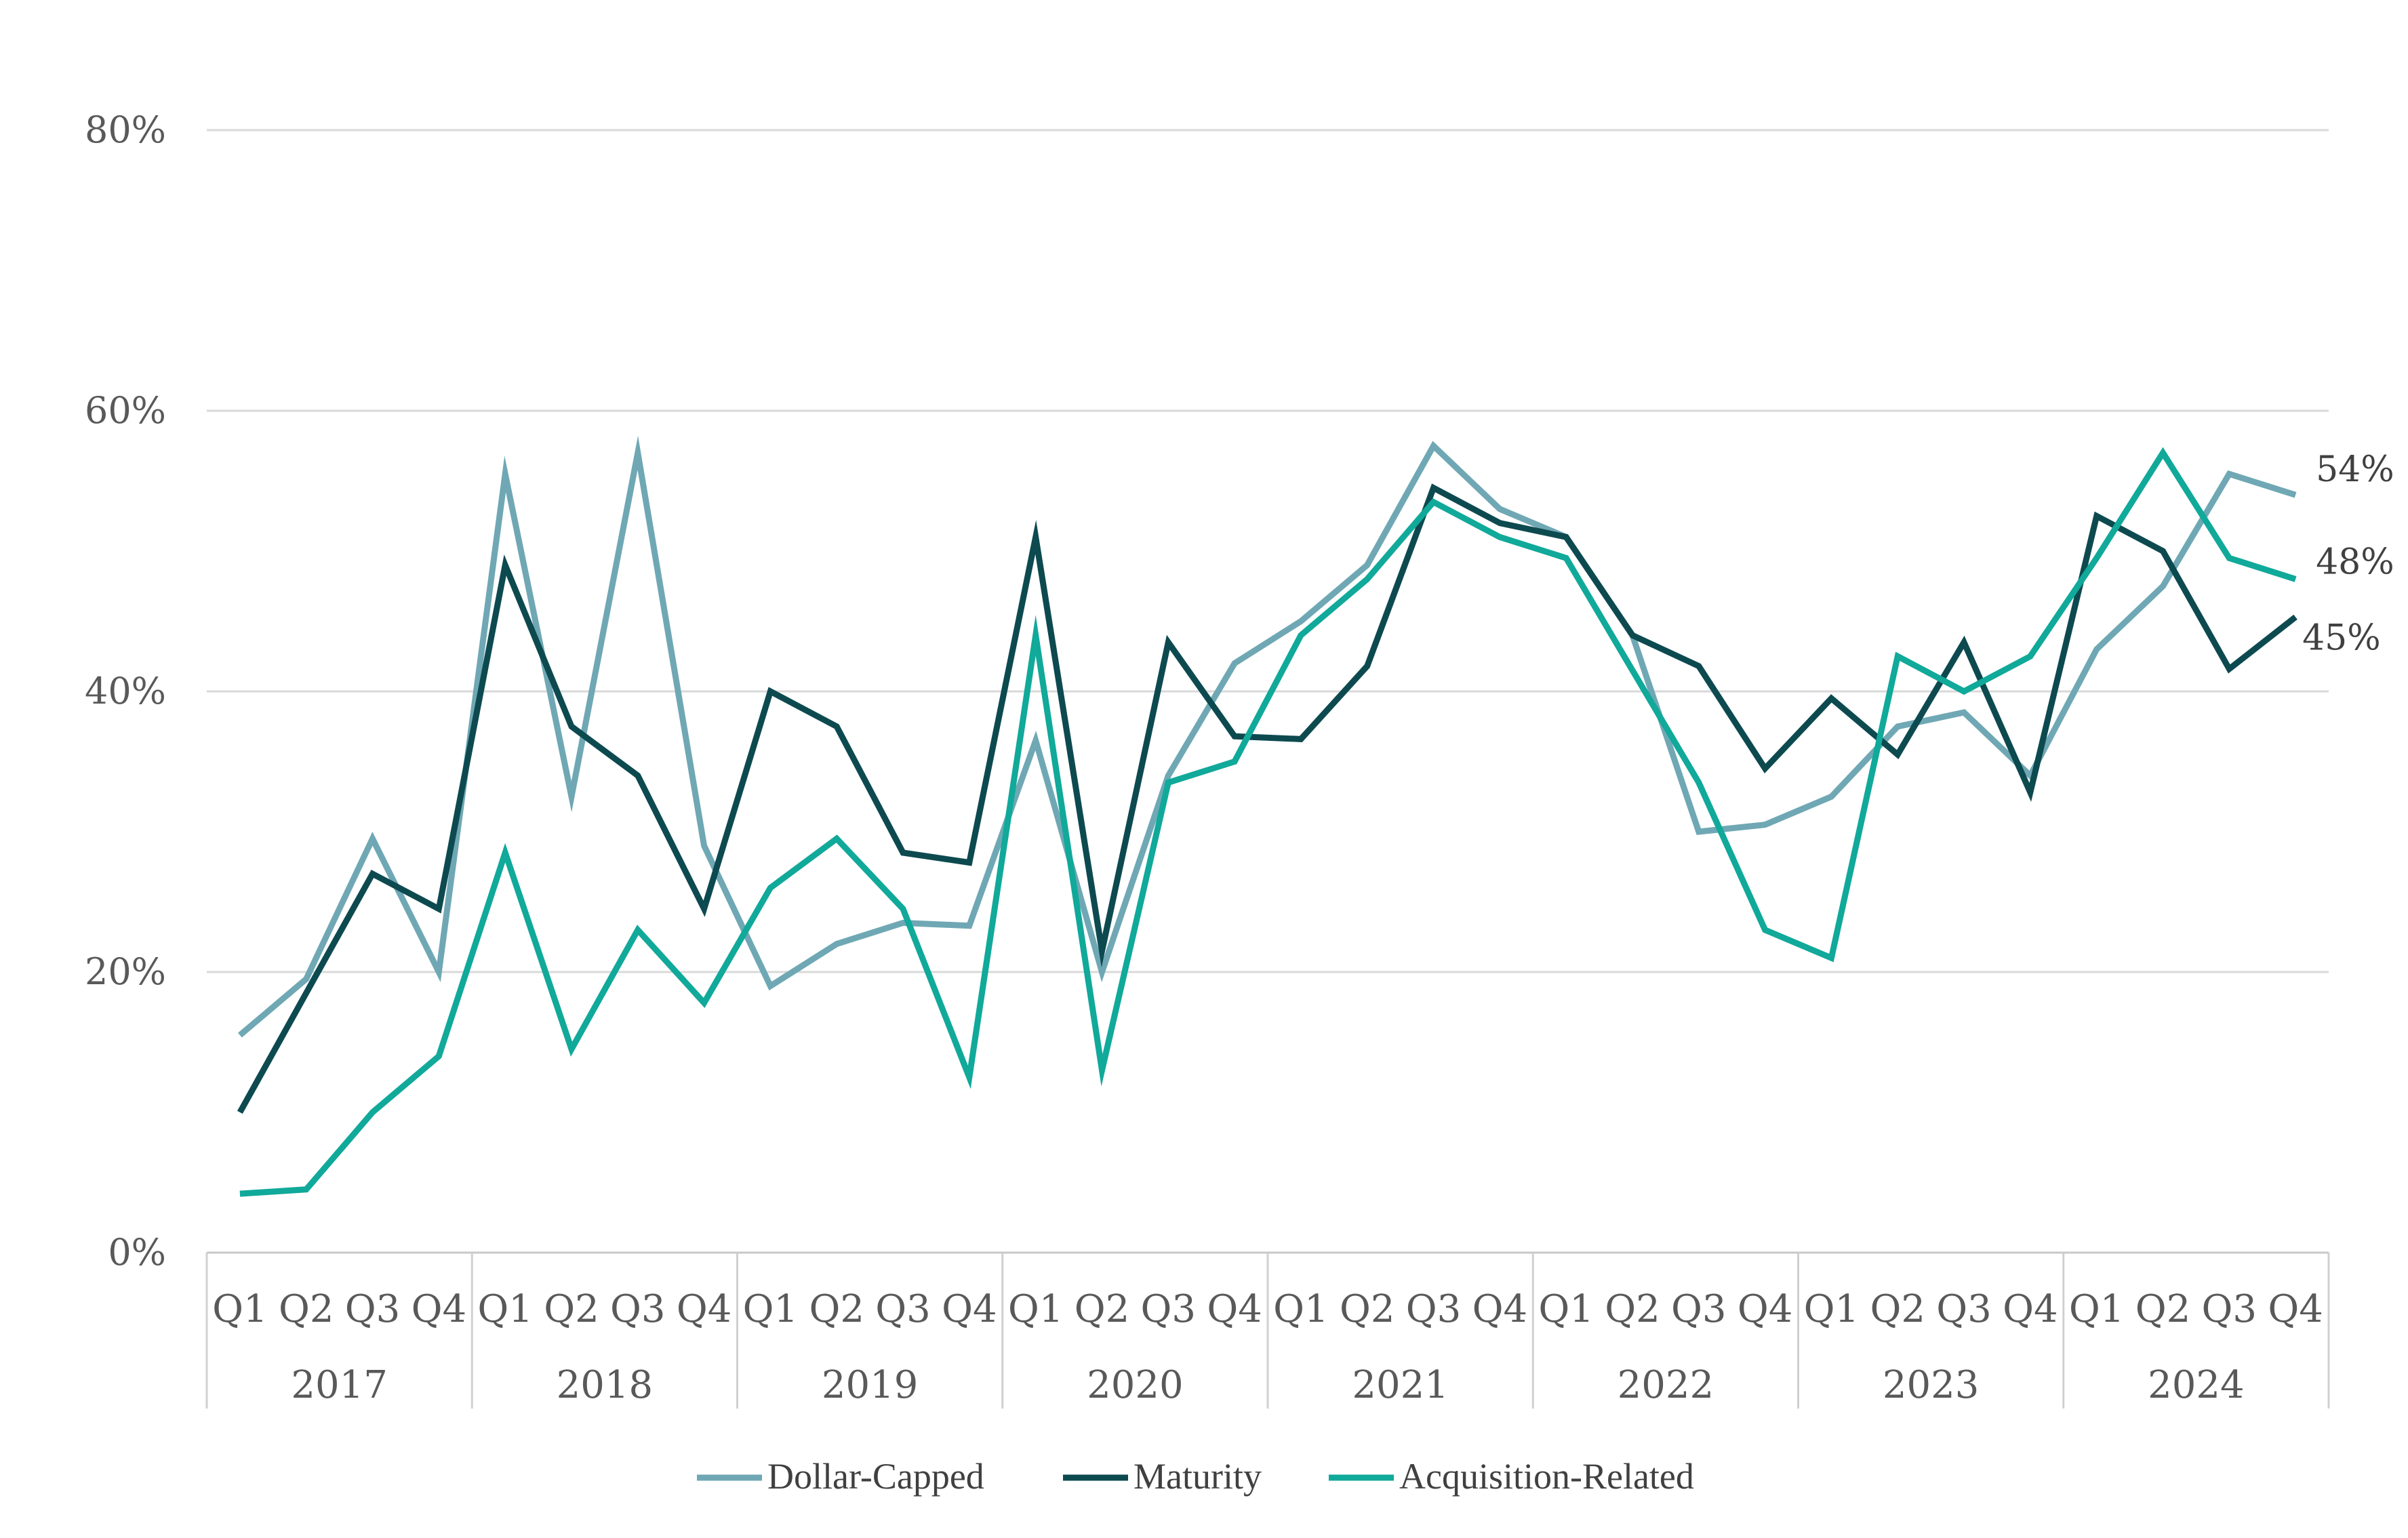 The height and width of the screenshot is (1538, 2408). Describe the element at coordinates (125, 971) in the screenshot. I see `y-tick-label: 20%` at that location.